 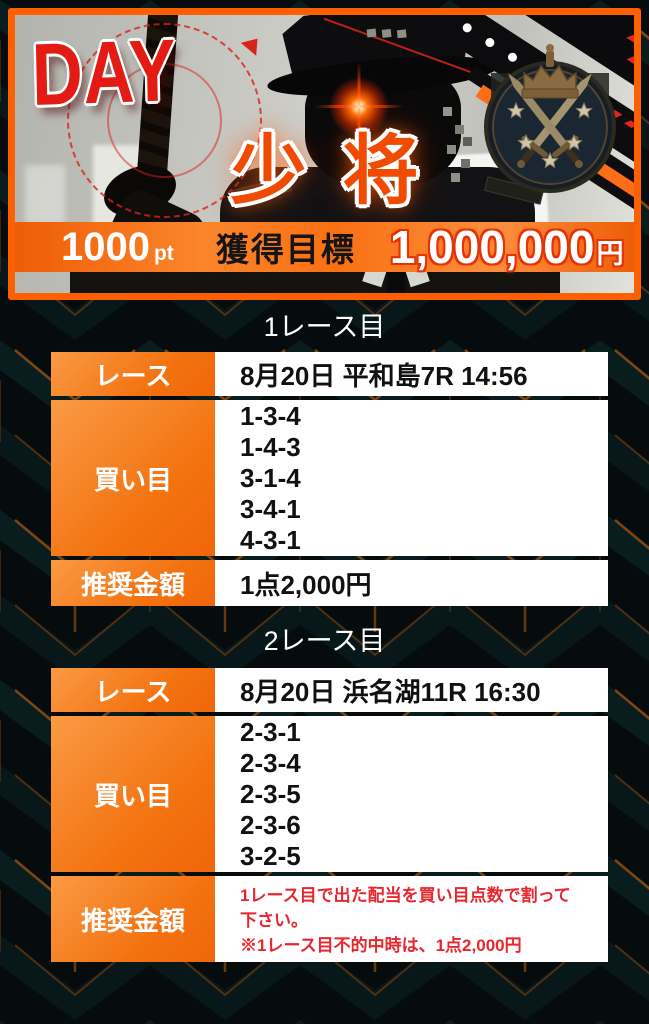 What do you see at coordinates (270, 731) in the screenshot?
I see `bet-line: 2-3-1` at bounding box center [270, 731].